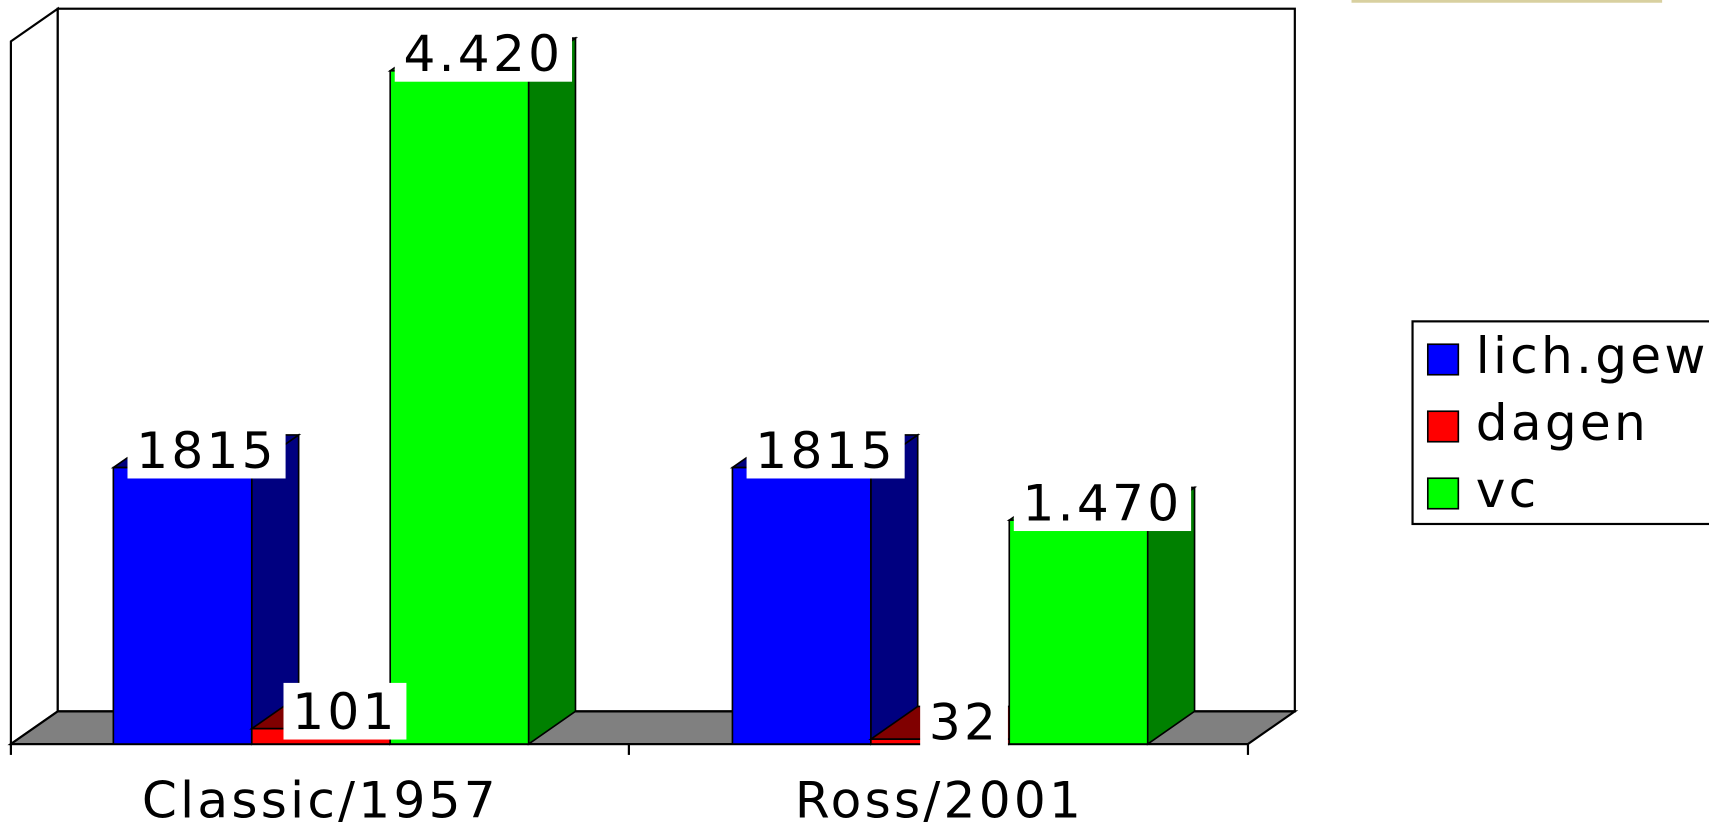 This screenshot has height=829, width=1709. I want to click on data-label: 32, so click(964, 722).